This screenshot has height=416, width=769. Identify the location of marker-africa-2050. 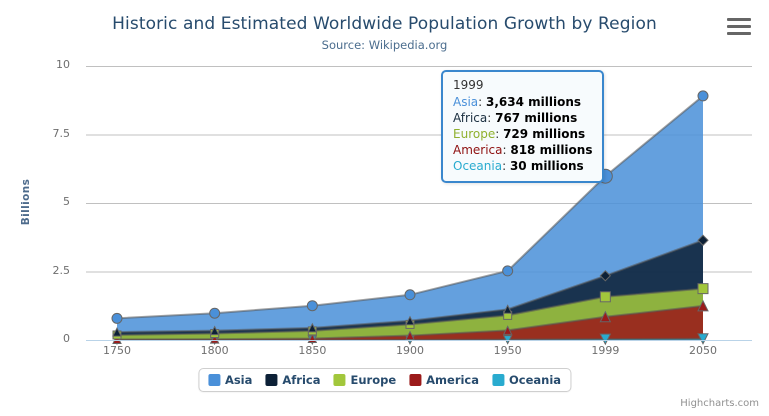
(703, 240).